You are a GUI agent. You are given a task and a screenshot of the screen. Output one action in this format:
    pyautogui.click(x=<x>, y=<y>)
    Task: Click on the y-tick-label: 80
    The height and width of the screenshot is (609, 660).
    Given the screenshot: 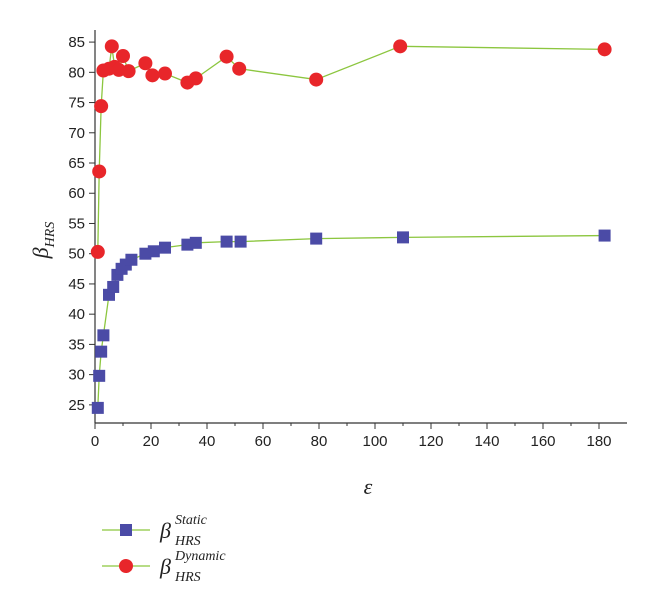 What is the action you would take?
    pyautogui.click(x=76, y=72)
    